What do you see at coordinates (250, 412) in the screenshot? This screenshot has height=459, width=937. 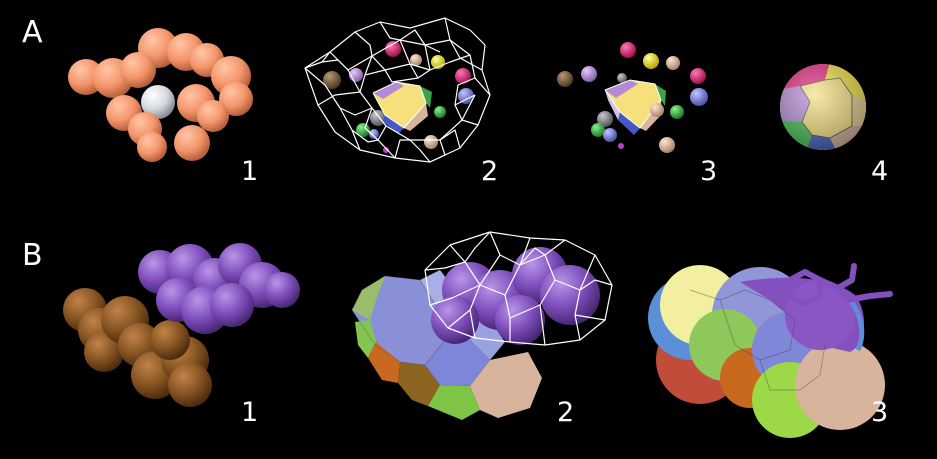 I see `panel-b-number-1: 1` at bounding box center [250, 412].